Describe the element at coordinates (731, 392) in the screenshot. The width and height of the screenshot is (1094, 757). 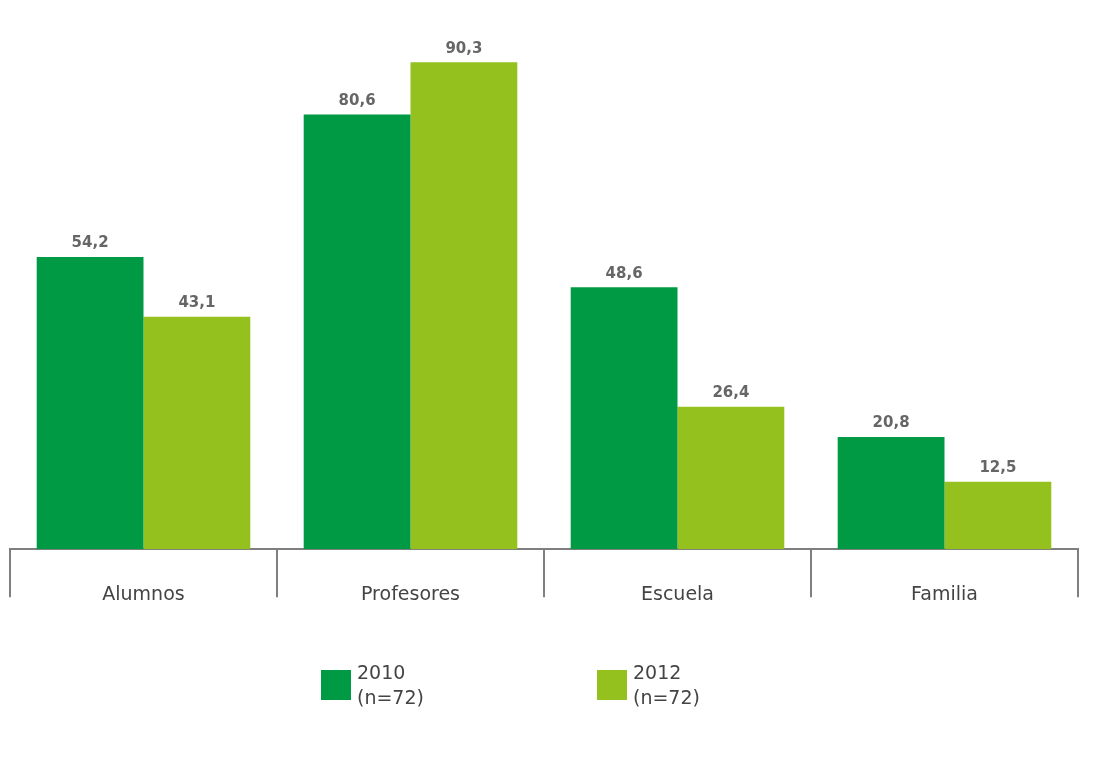
I see `data-label: 26,4` at that location.